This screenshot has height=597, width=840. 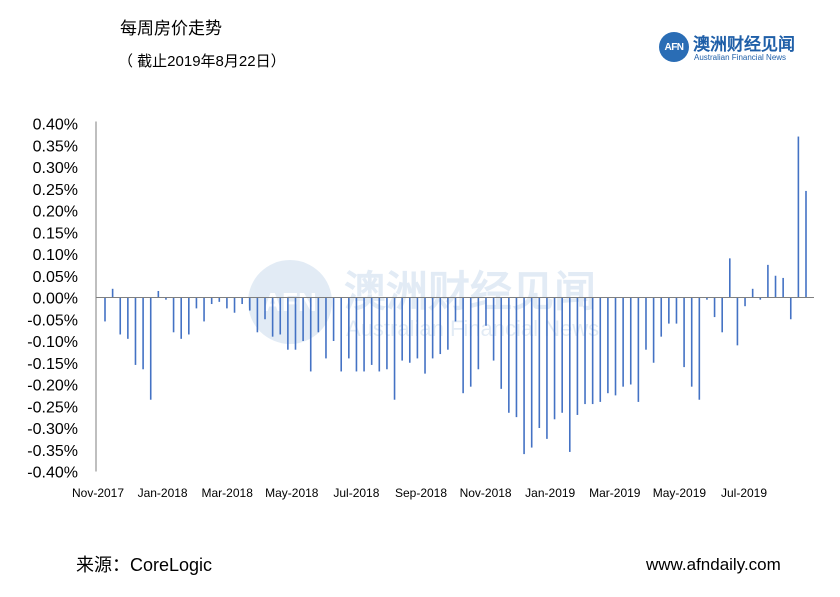 What do you see at coordinates (740, 57) in the screenshot?
I see `logo-name-en: Australian Financial News` at bounding box center [740, 57].